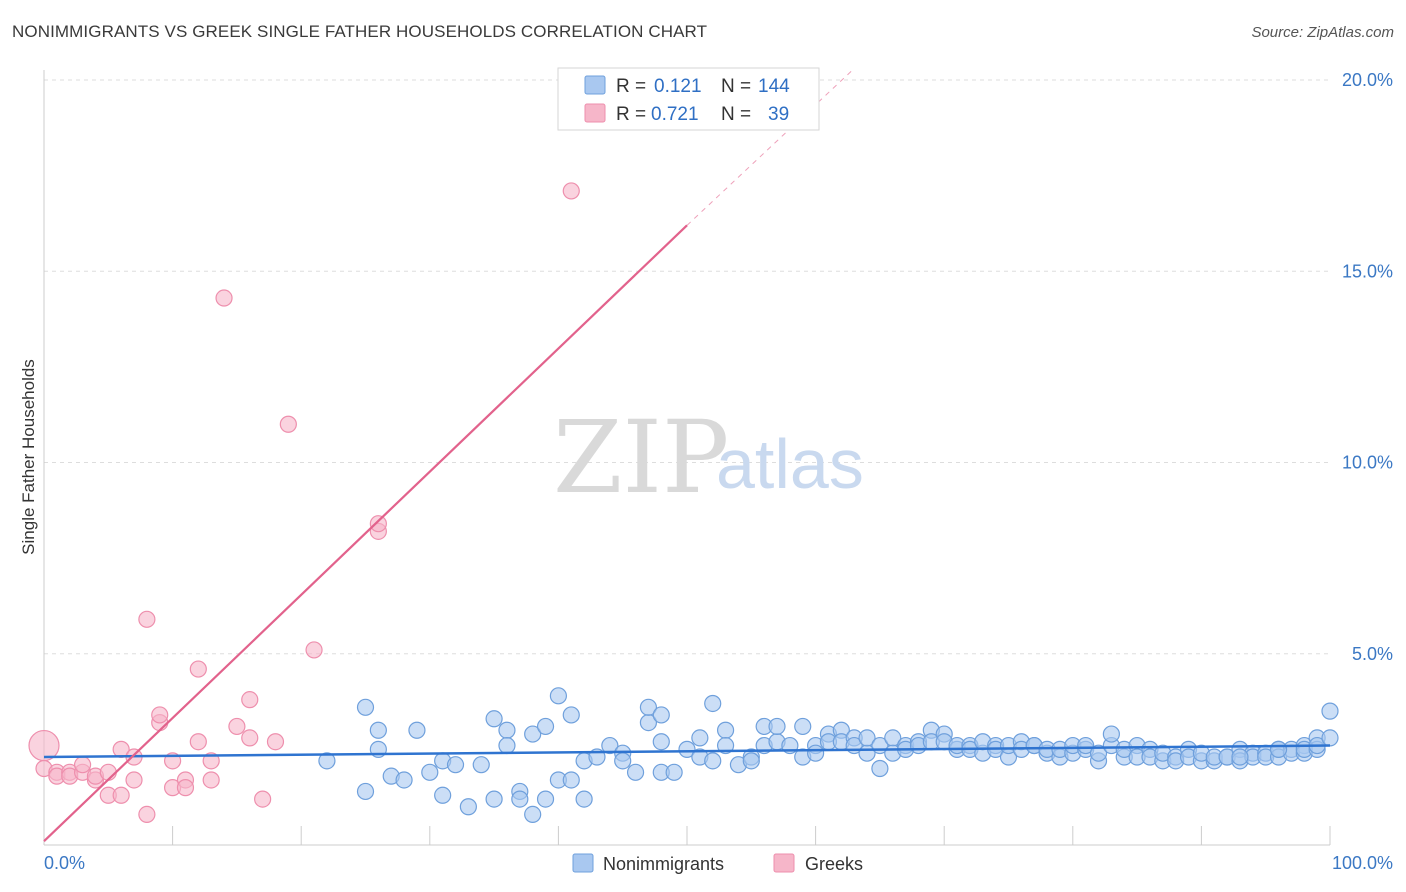 This screenshot has height=892, width=1406. I want to click on x-tick-label: 0.0%, so click(64, 863).